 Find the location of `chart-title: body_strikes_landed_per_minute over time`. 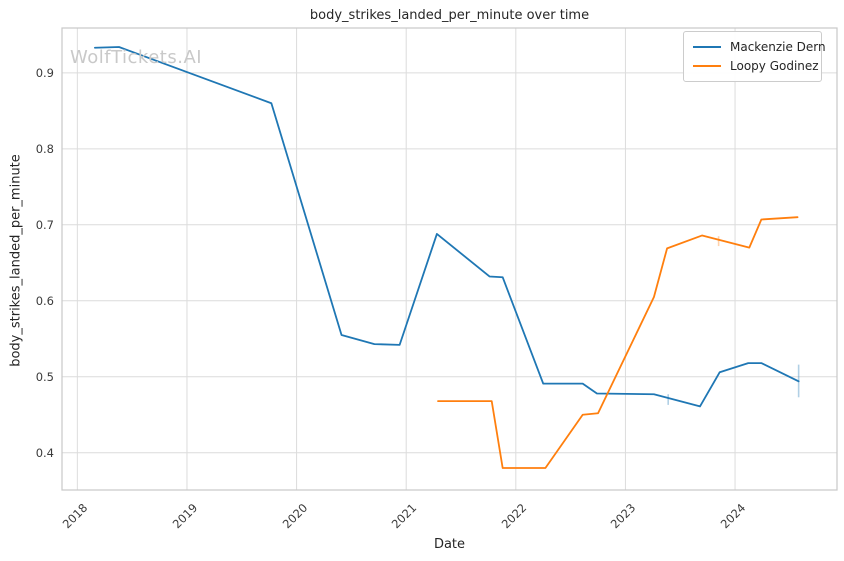

chart-title: body_strikes_landed_per_minute over time is located at coordinates (449, 15).